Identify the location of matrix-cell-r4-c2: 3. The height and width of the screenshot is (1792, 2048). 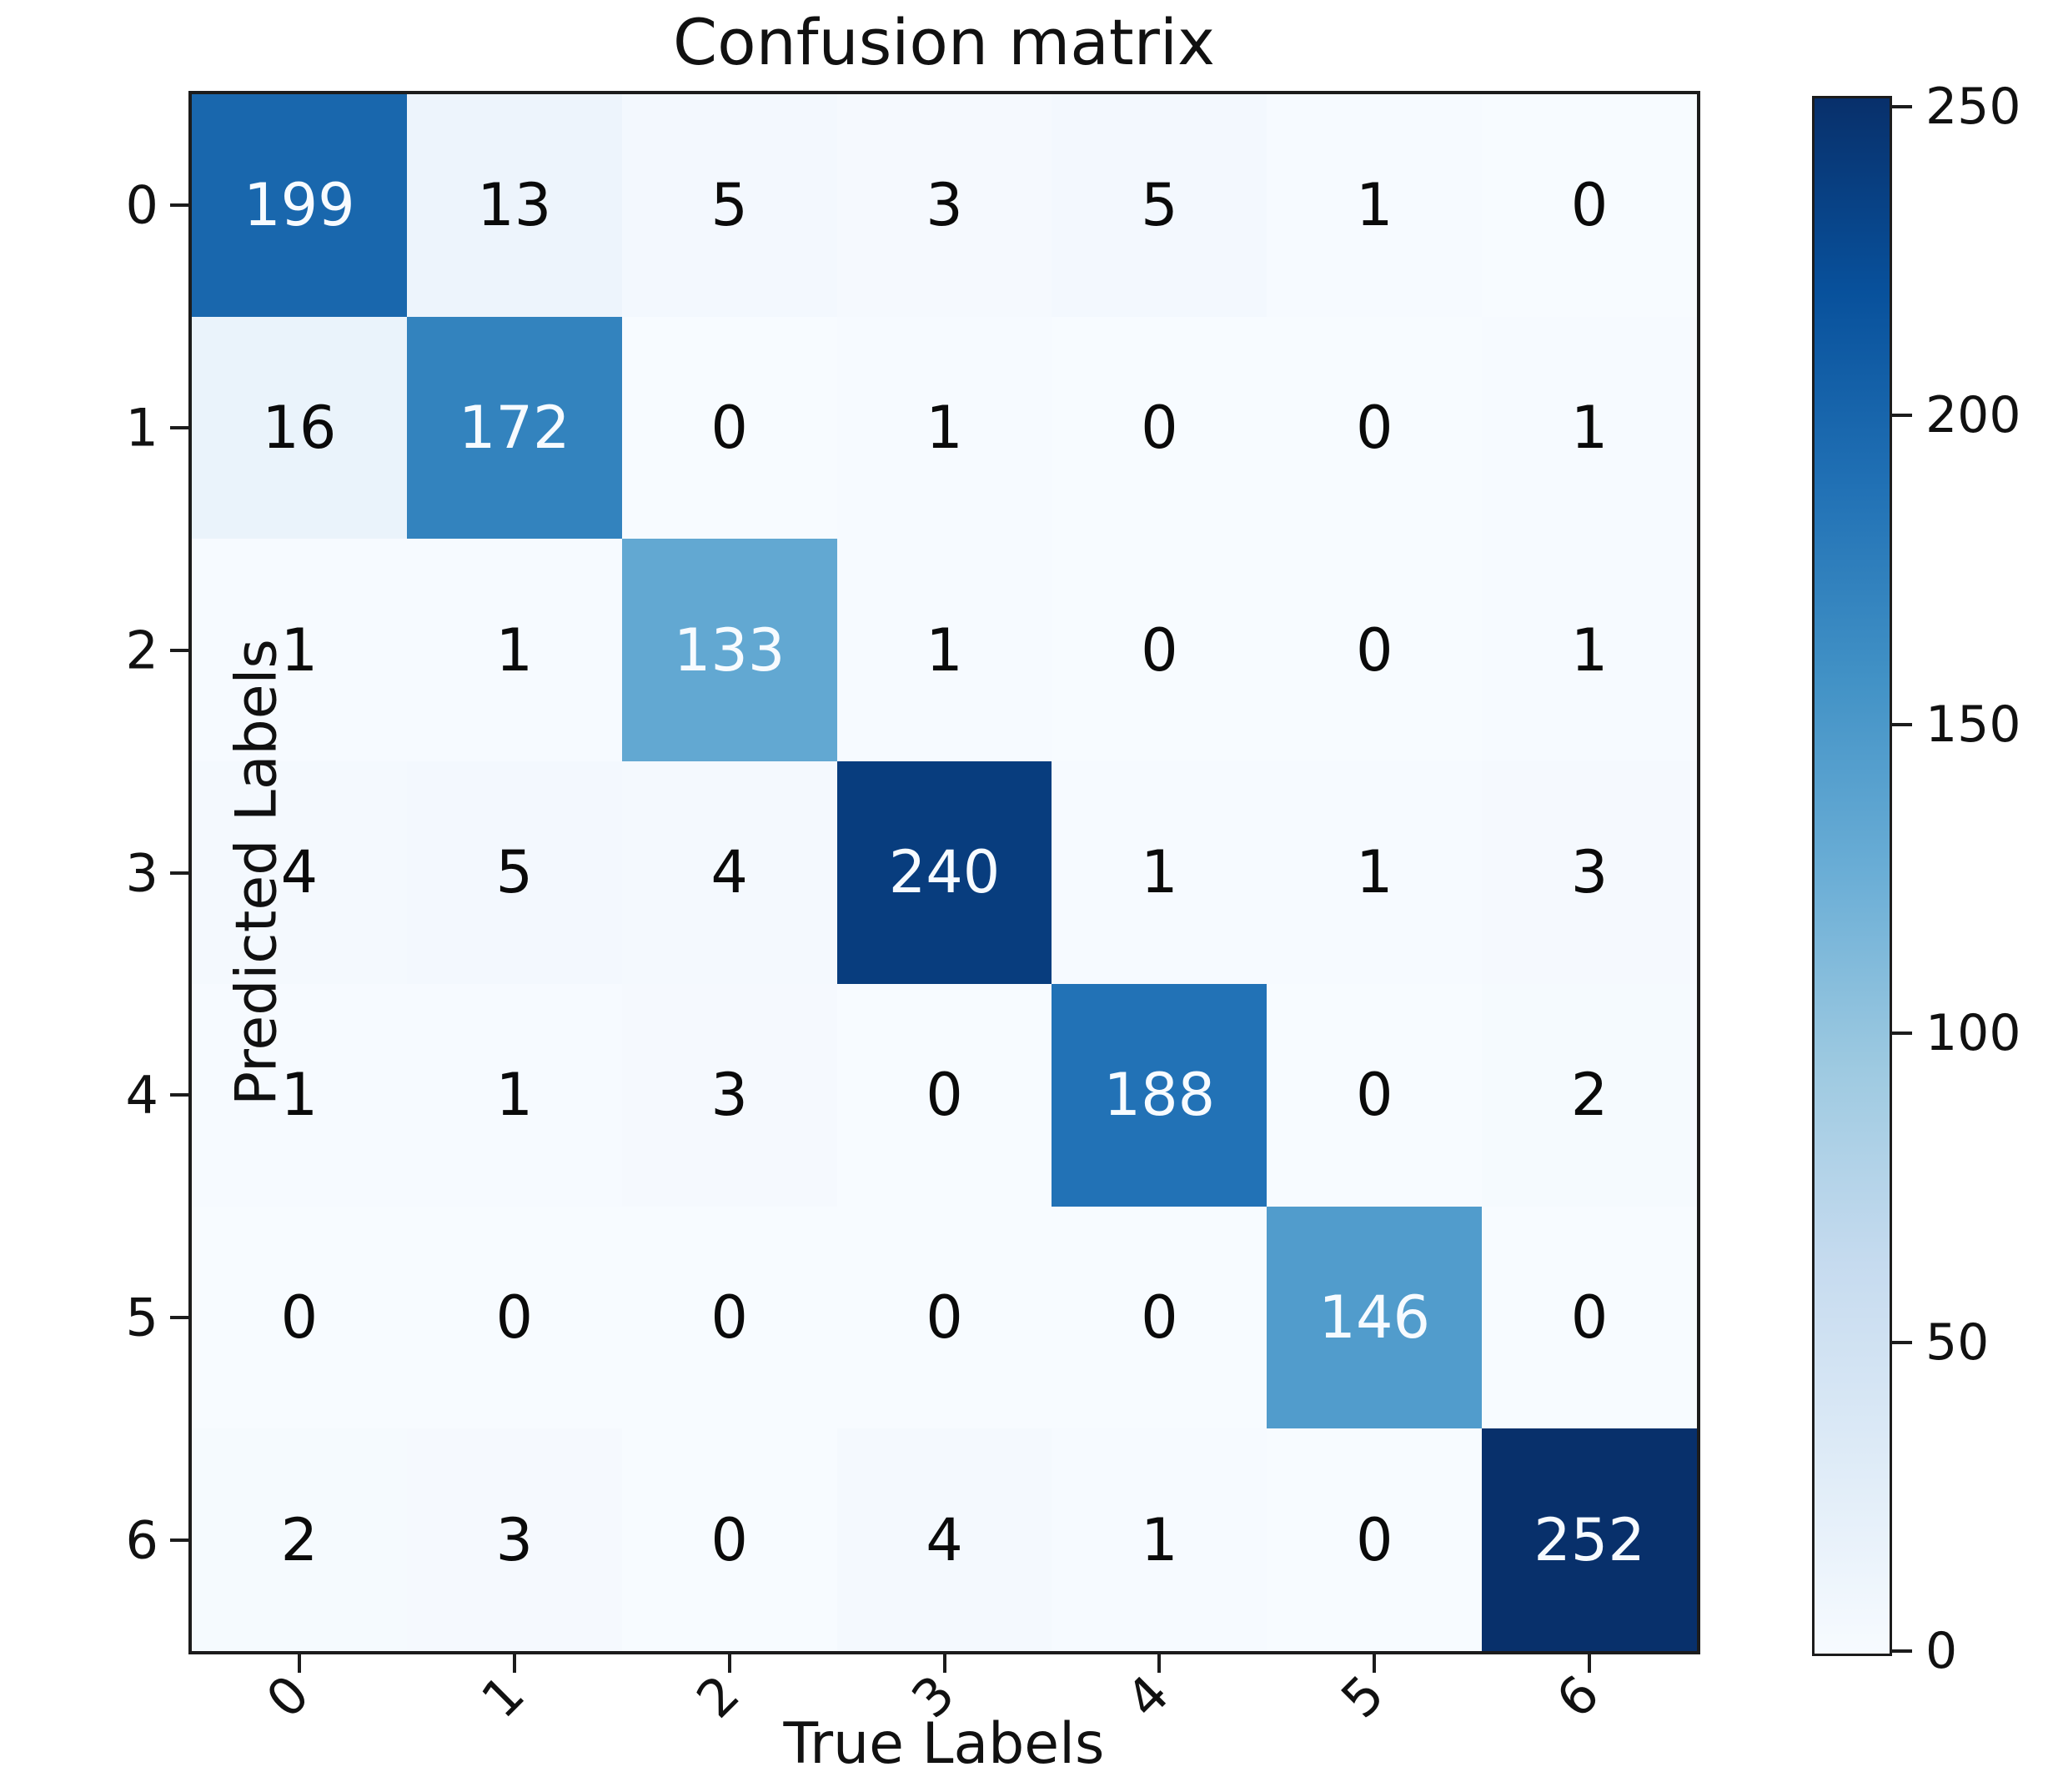
(729, 1095).